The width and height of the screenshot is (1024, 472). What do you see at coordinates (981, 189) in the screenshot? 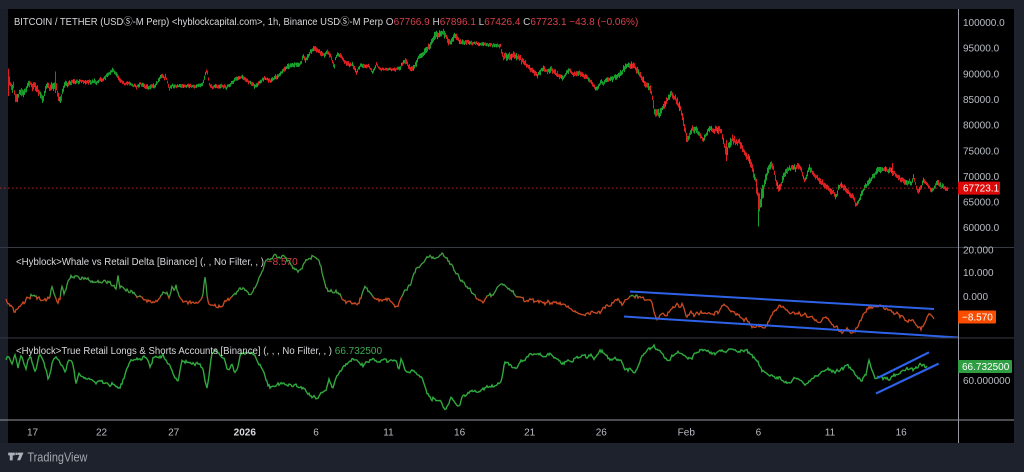
I see `svg-text: 67723.1` at bounding box center [981, 189].